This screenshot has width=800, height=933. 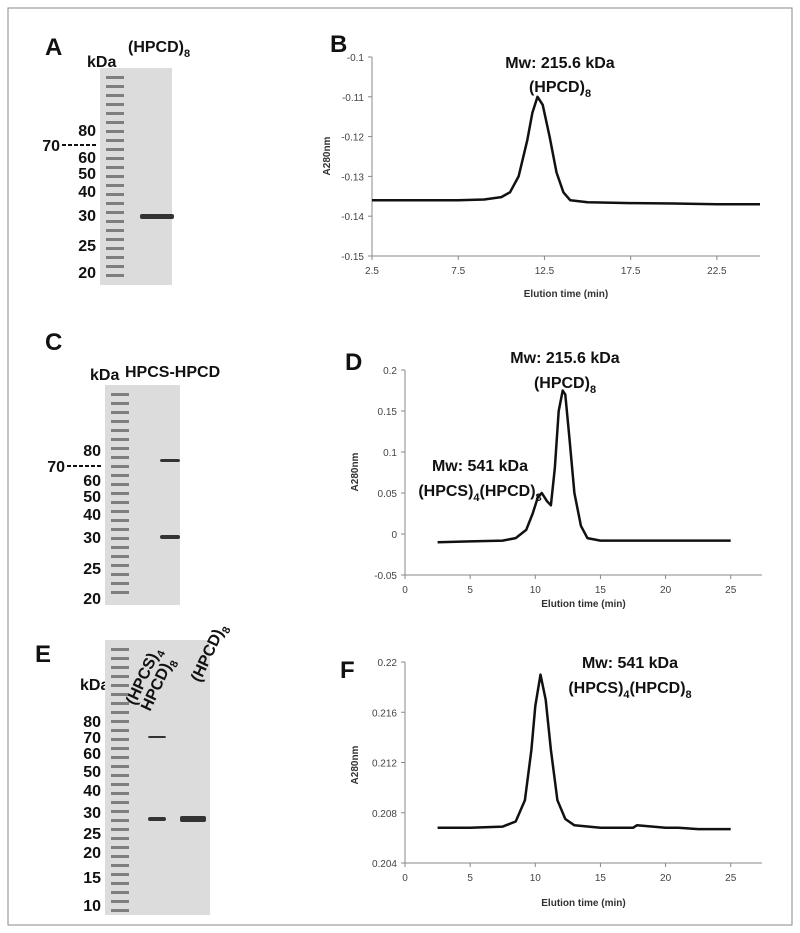 What do you see at coordinates (731, 878) in the screenshot?
I see `x-tick-label: 25` at bounding box center [731, 878].